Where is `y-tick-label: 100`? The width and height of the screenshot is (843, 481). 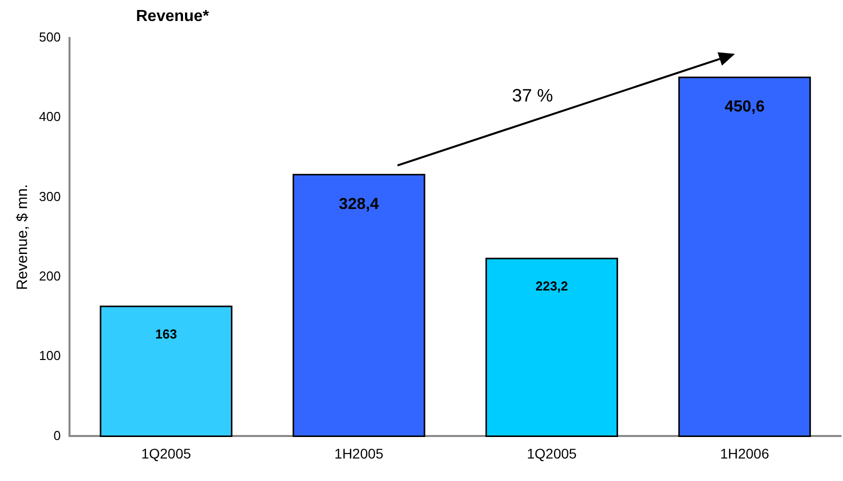
y-tick-label: 100 is located at coordinates (49, 356).